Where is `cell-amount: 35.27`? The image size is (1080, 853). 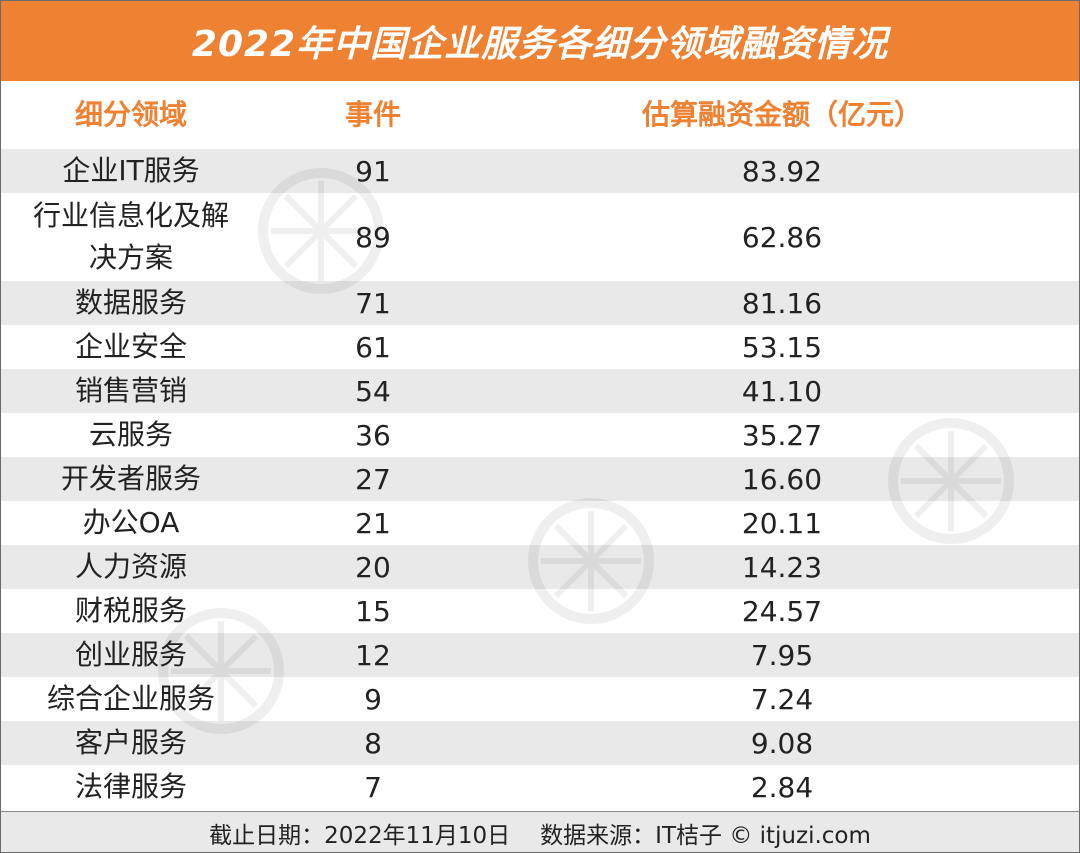 cell-amount: 35.27 is located at coordinates (782, 435).